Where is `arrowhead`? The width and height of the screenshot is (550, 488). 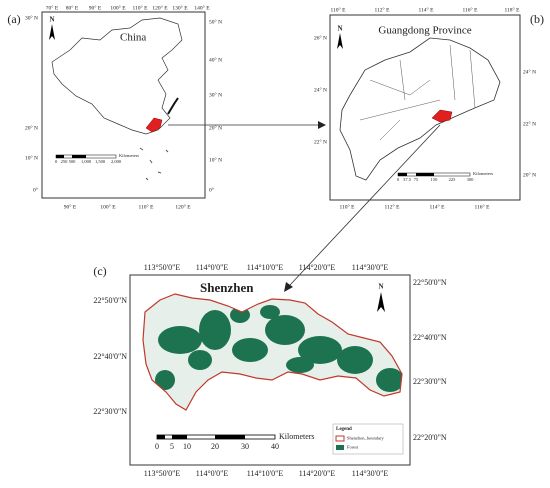
arrowhead is located at coordinates (322, 125).